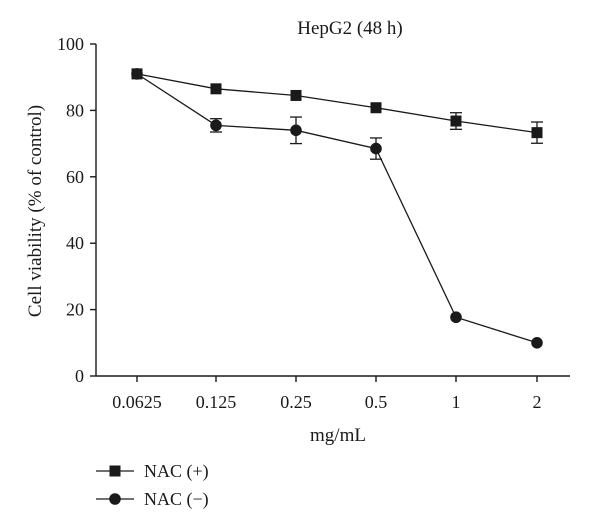  I want to click on y-axis-label: Cell viability (% of control), so click(35, 211).